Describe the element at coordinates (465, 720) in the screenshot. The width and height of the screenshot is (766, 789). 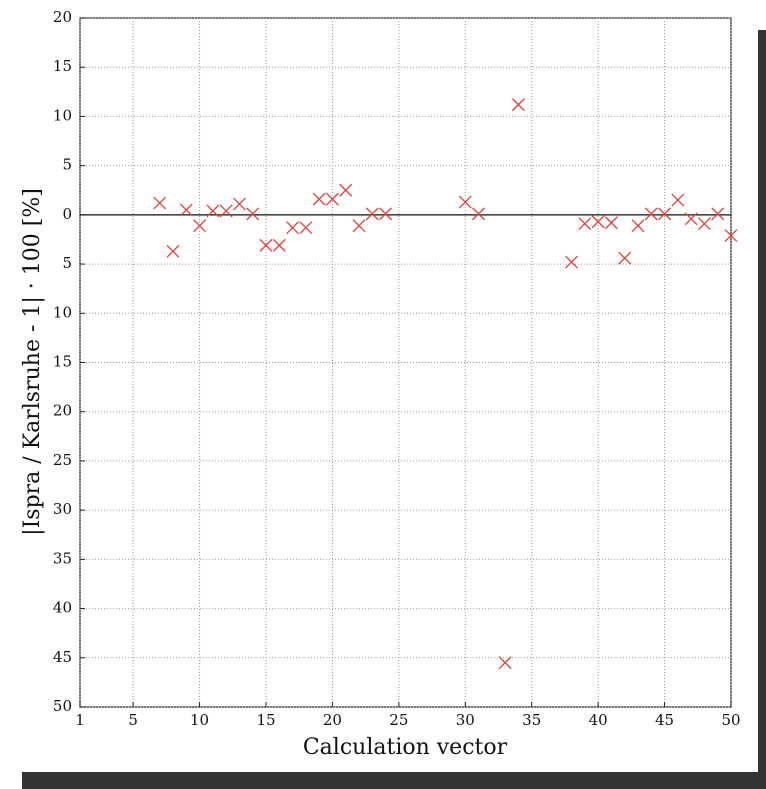
I see `x-tick-label: 30` at that location.